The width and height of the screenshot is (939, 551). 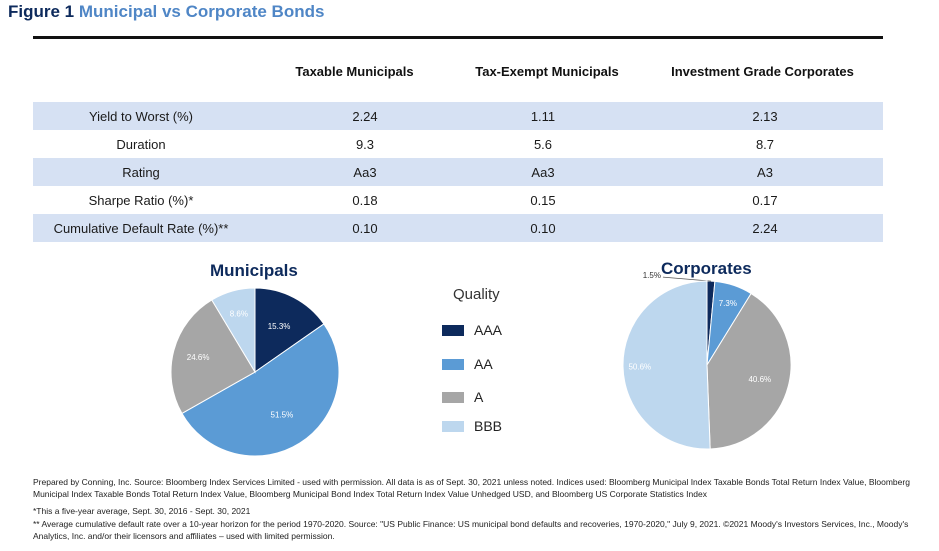 What do you see at coordinates (365, 144) in the screenshot?
I see `cell: 9.3` at bounding box center [365, 144].